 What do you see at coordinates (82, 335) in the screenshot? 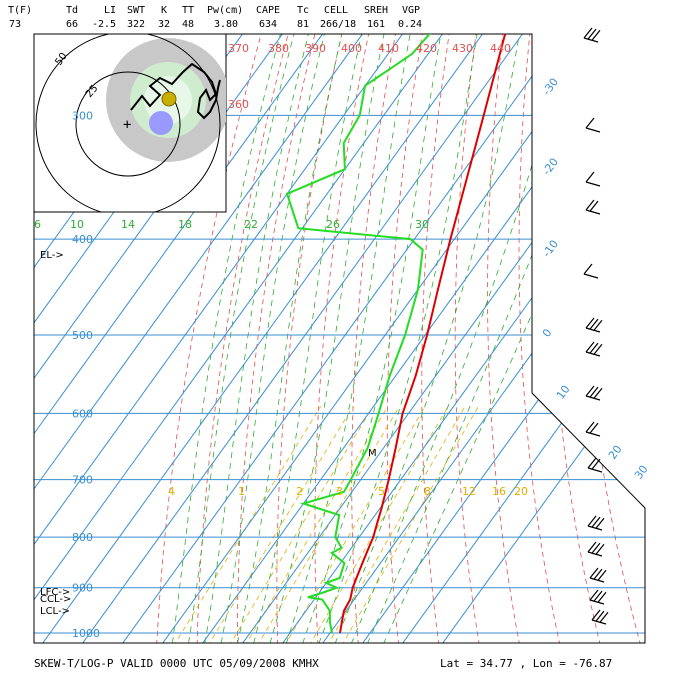
I see `pressure-label-500: 500` at bounding box center [82, 335].